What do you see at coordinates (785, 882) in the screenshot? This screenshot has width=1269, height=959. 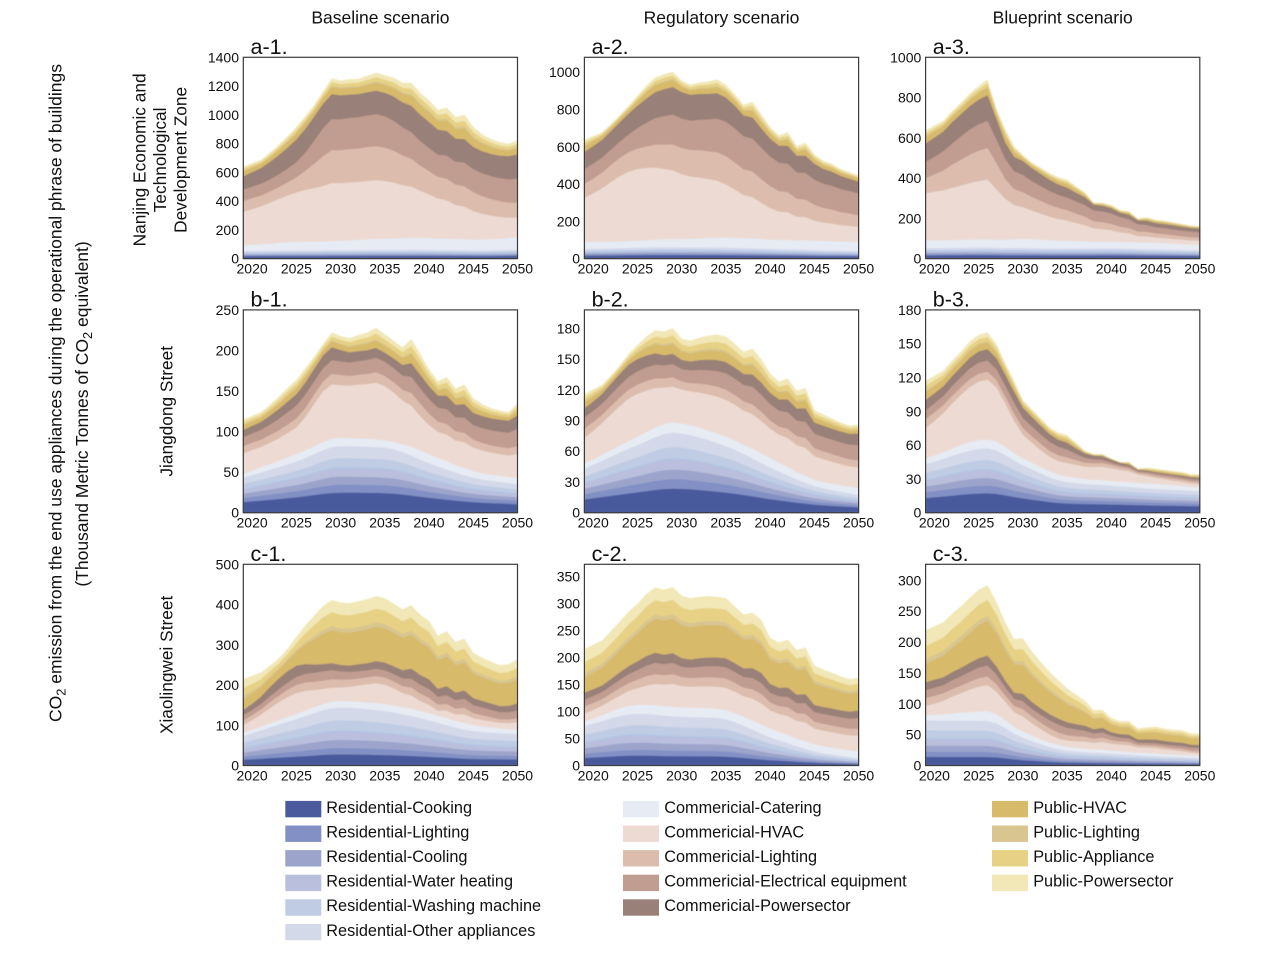 I see `svg-text:Commericial-Electrical equipme: Commericial-Electrical equipment` at bounding box center [785, 882].